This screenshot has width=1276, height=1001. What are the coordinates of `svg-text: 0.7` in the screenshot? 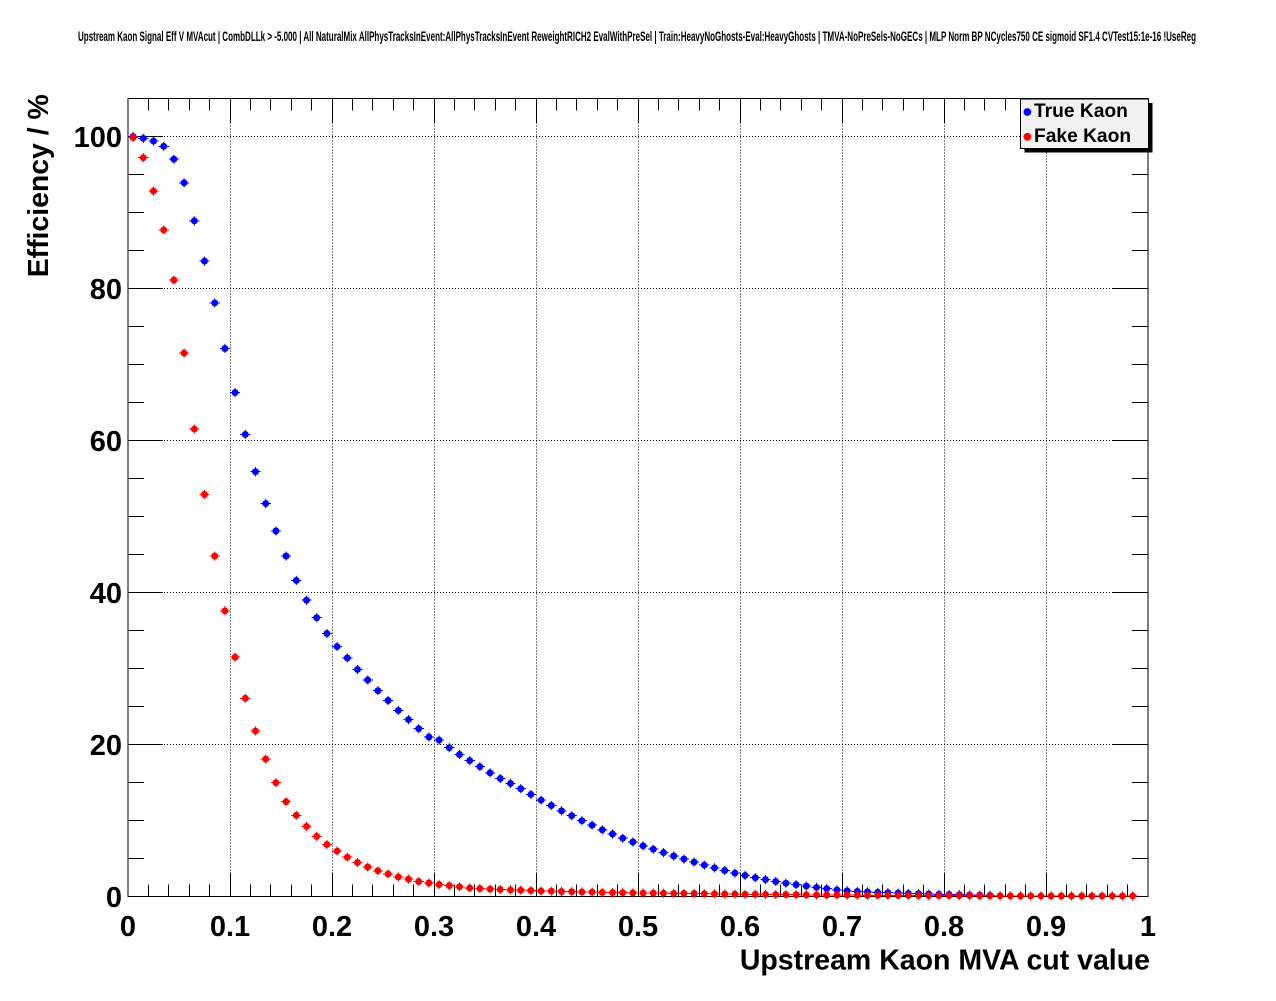 It's located at (842, 927).